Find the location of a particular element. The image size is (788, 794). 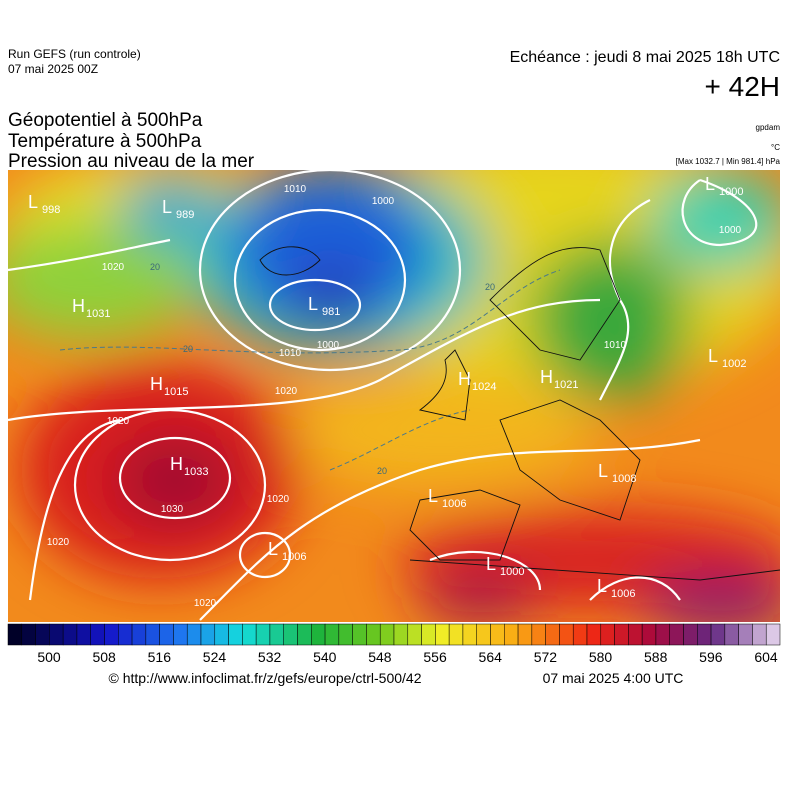

pressure-value: 1031 is located at coordinates (98, 314).